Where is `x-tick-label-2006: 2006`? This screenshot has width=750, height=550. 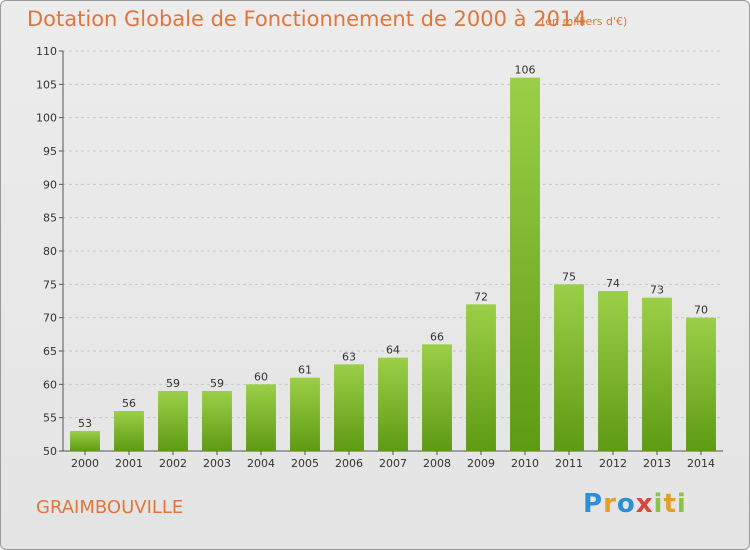 x-tick-label-2006: 2006 is located at coordinates (349, 463).